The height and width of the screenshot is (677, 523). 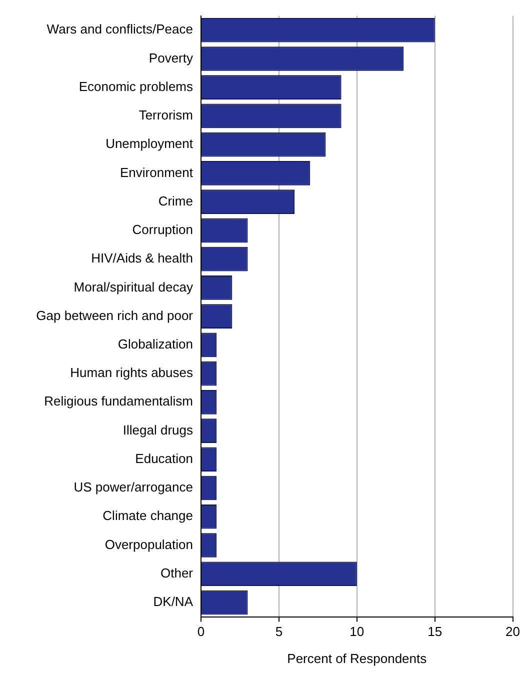 What do you see at coordinates (142, 258) in the screenshot?
I see `y-tick-label: HIV/Aids & health` at bounding box center [142, 258].